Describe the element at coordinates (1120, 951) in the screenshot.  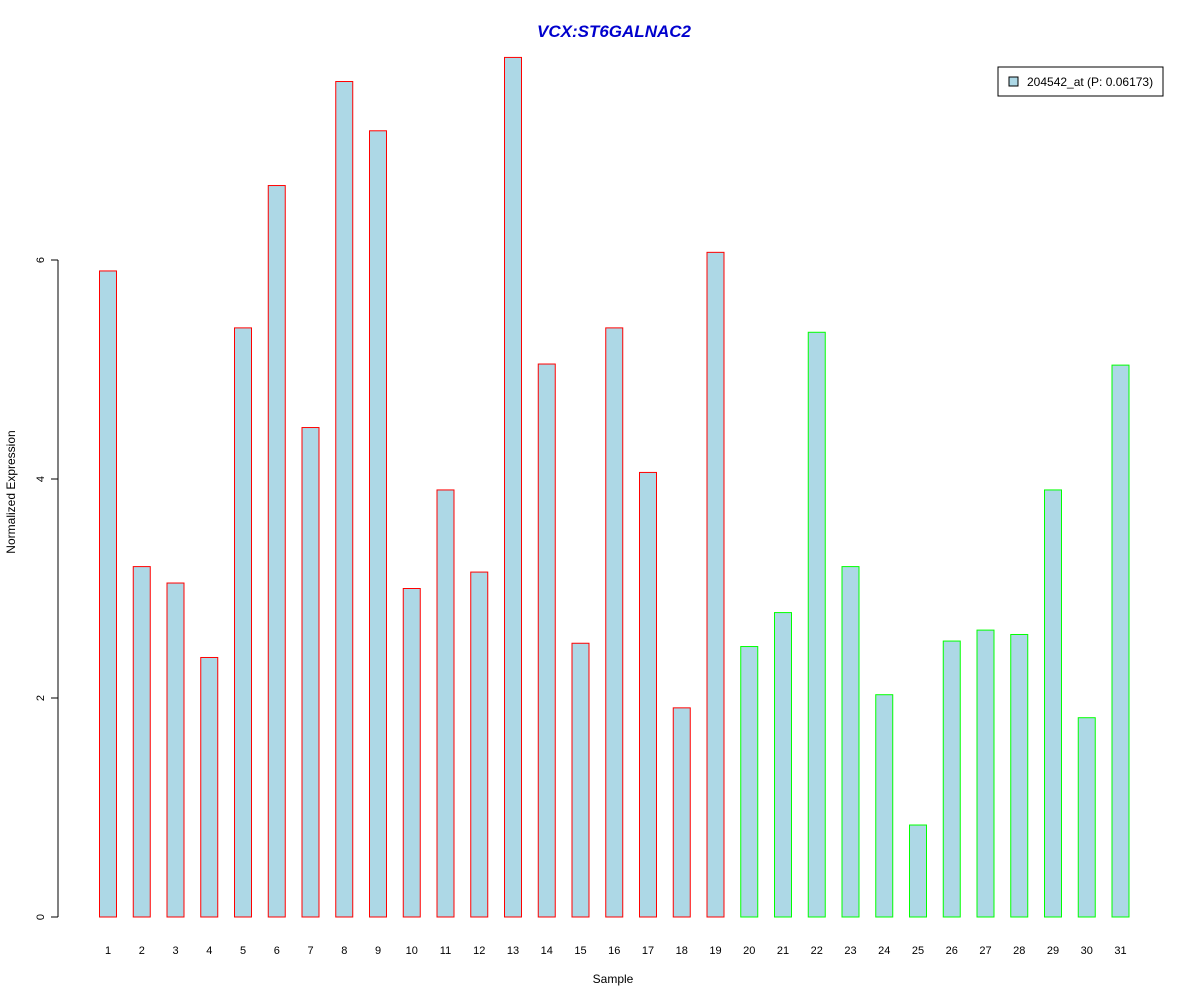
I see `x-tick-label: 31` at that location.